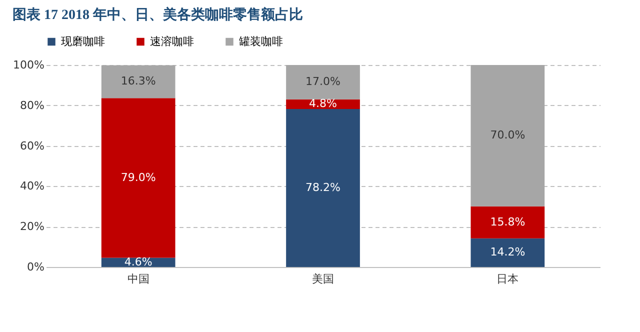  I want to click on data-label: 78.2%, so click(323, 187).